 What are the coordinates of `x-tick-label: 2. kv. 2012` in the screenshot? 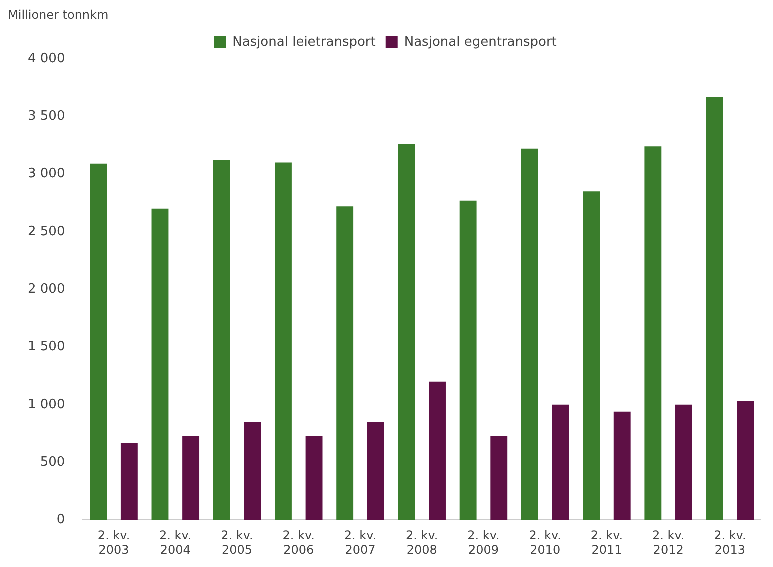 It's located at (668, 542).